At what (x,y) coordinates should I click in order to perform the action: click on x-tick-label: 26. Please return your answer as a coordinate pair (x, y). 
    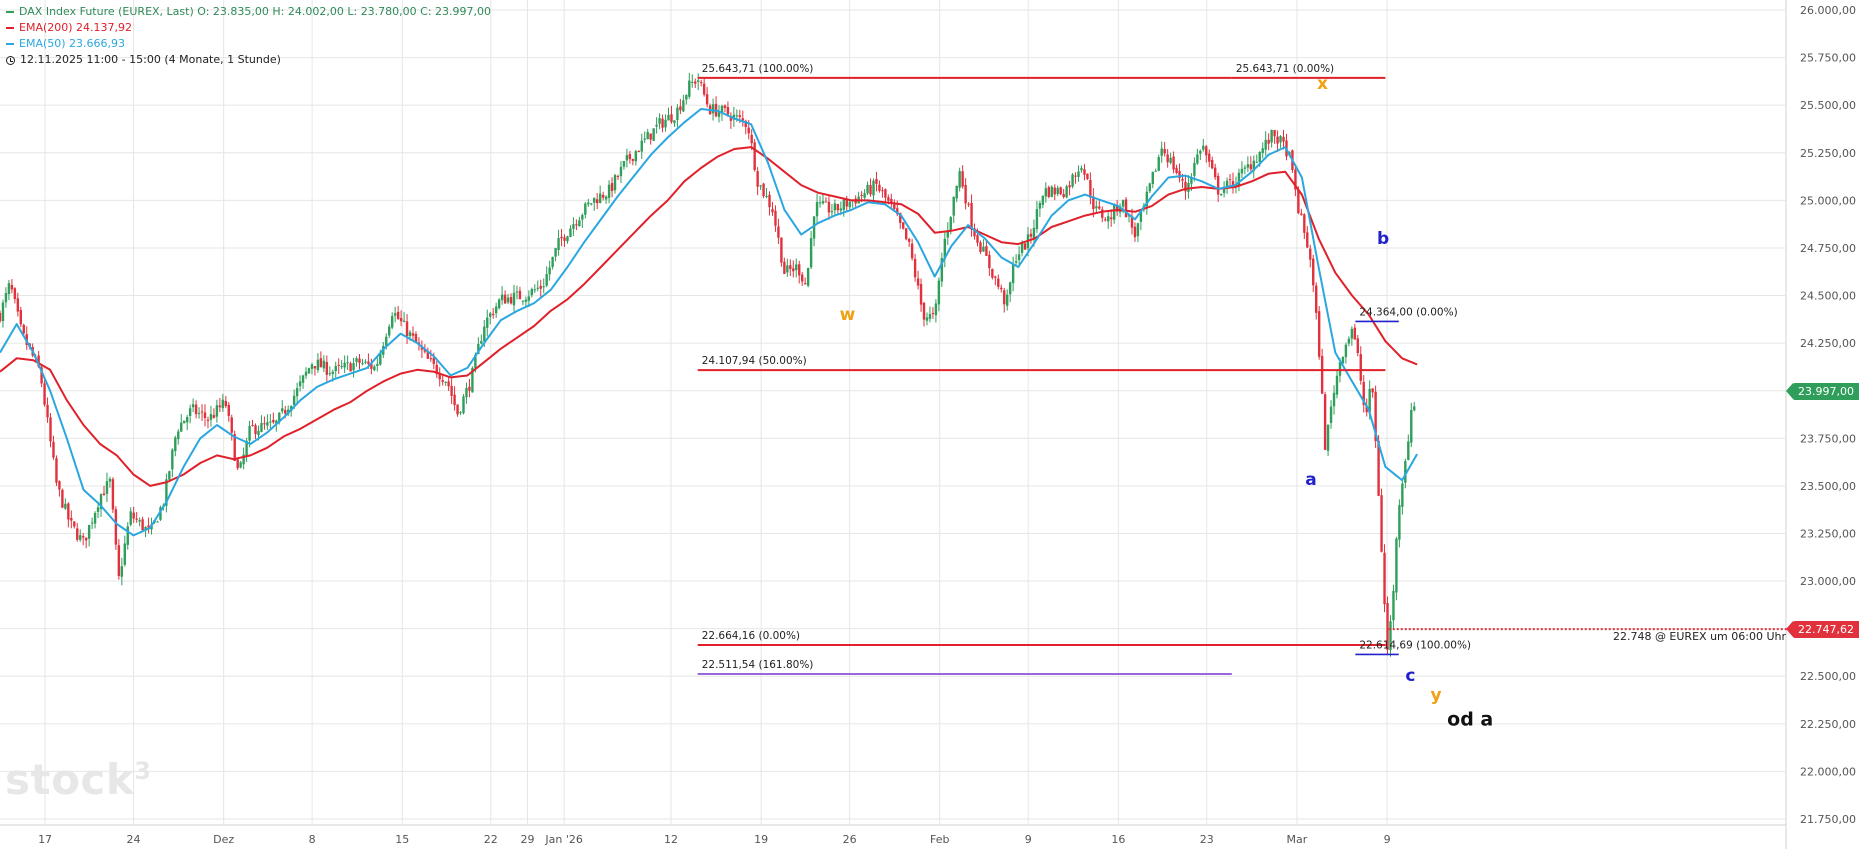
    Looking at the image, I should click on (850, 839).